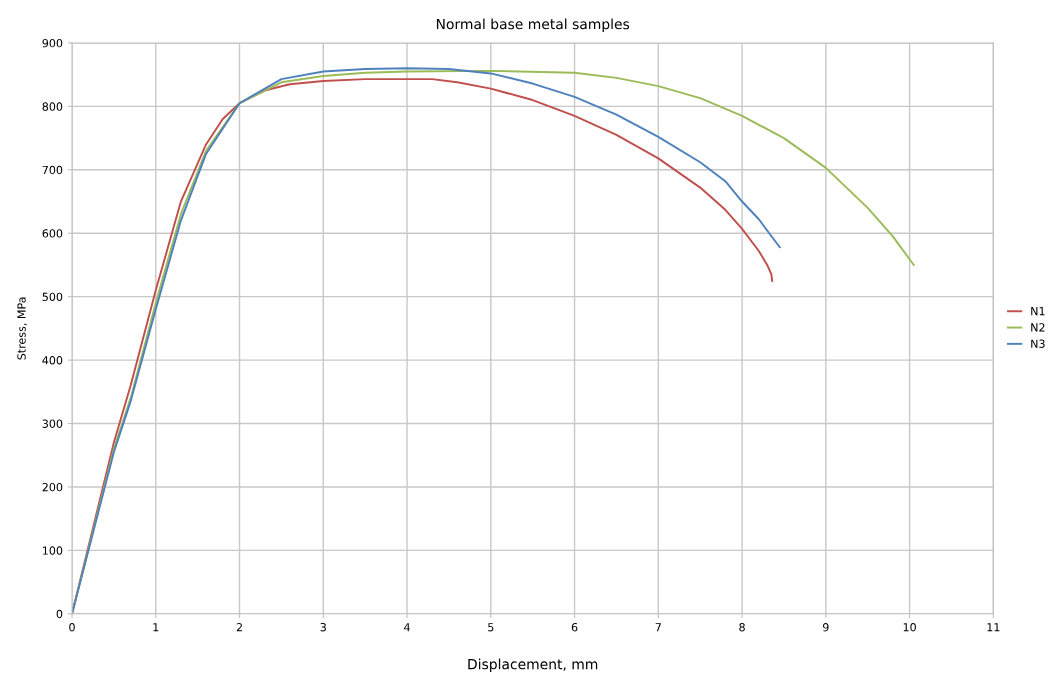 The image size is (1059, 682). What do you see at coordinates (993, 627) in the screenshot?
I see `x-tick-label: 11` at bounding box center [993, 627].